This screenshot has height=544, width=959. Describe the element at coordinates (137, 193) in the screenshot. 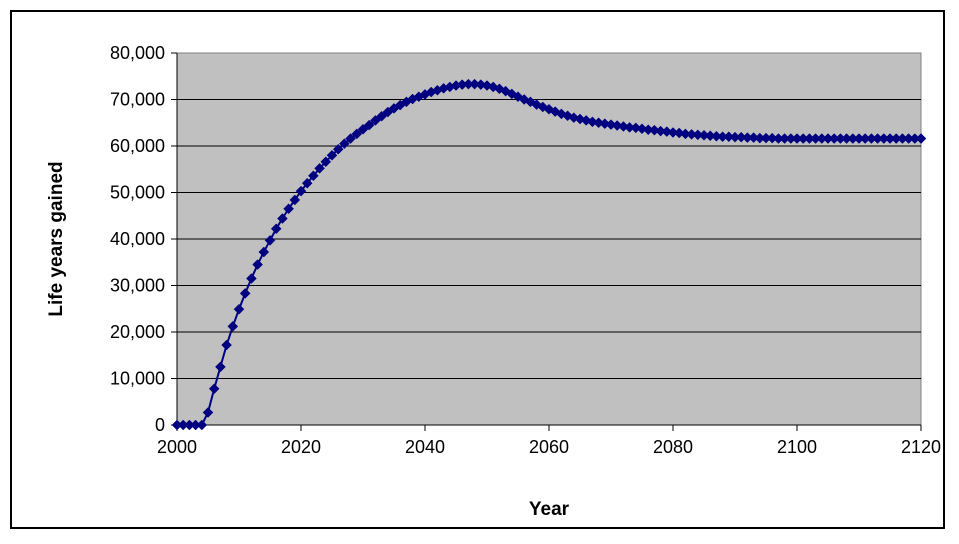

I see `y-tick-label: 50,000` at that location.